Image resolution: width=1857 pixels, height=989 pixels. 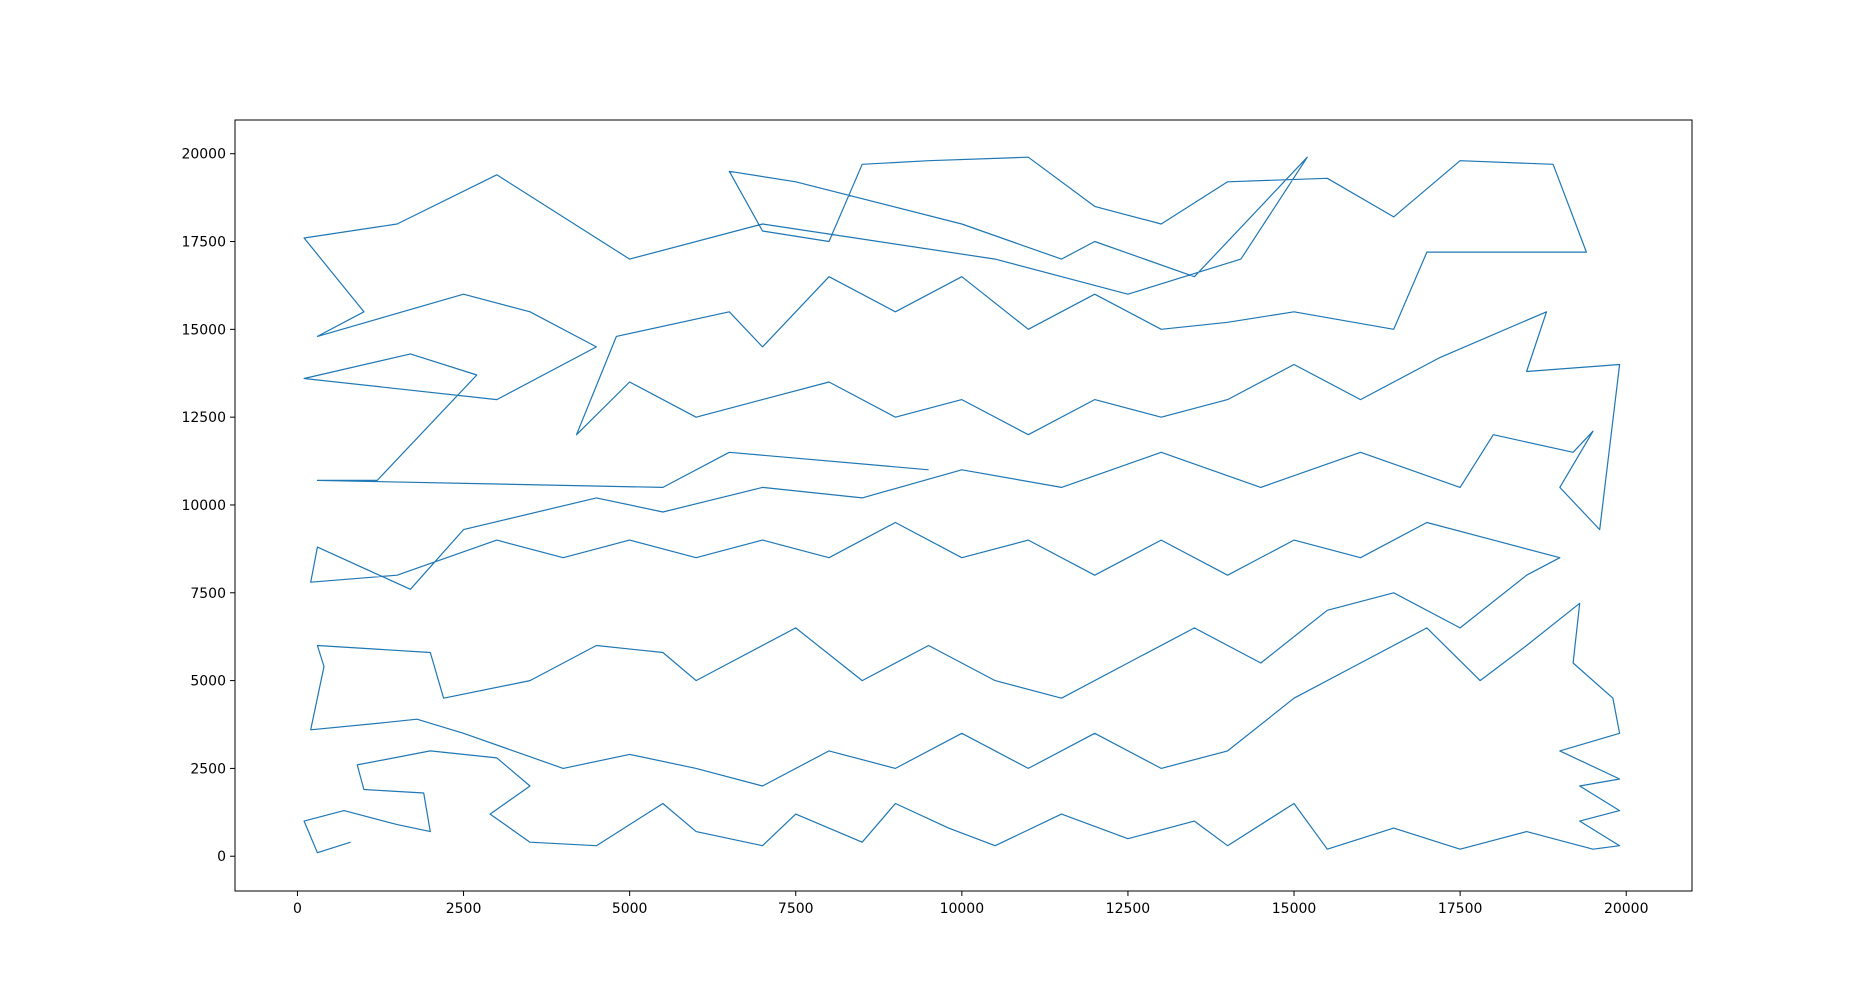 I want to click on x-tick-label: 5000, so click(x=630, y=909).